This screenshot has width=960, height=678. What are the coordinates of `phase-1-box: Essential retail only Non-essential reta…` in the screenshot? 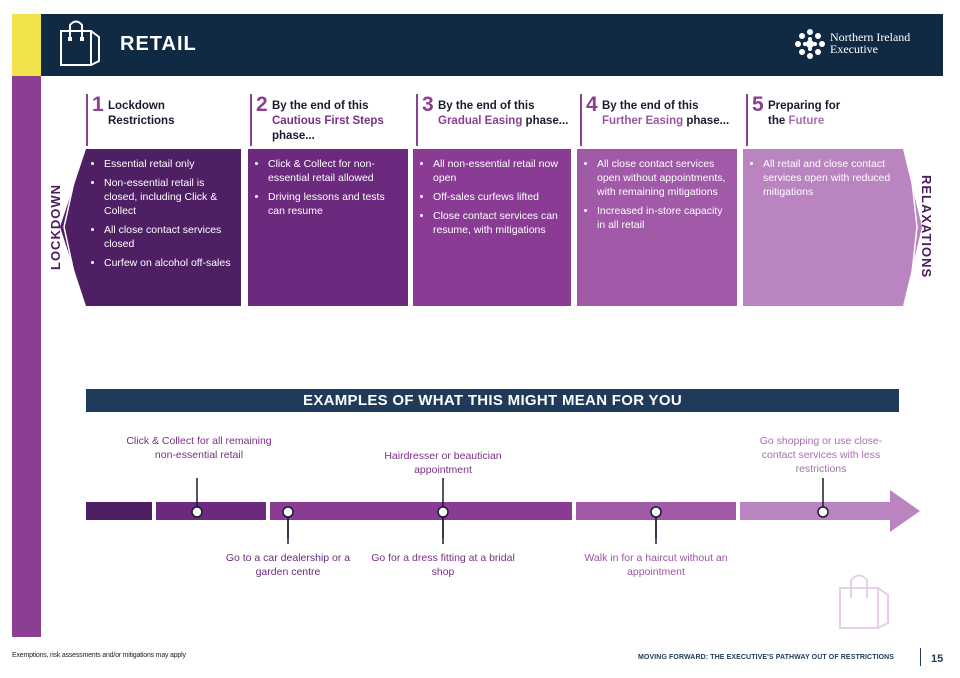 It's located at (163, 227).